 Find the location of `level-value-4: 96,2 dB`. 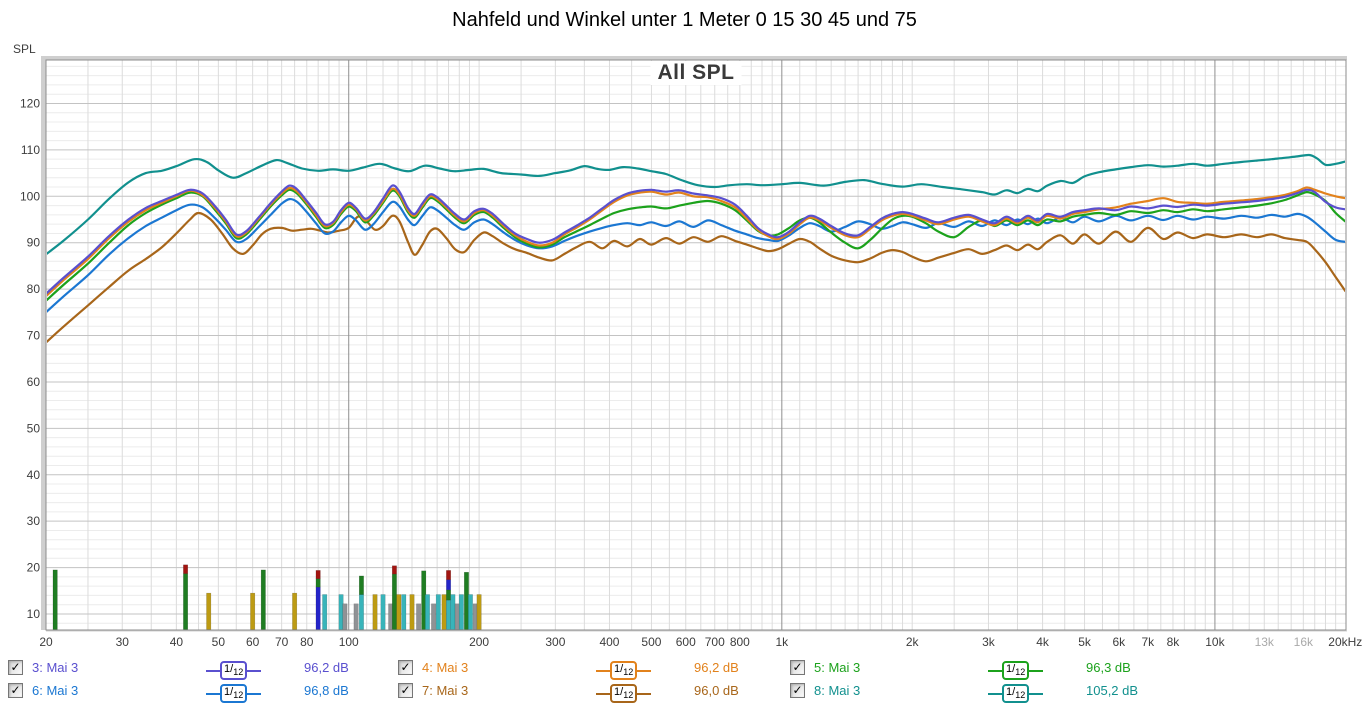

level-value-4: 96,2 dB is located at coordinates (716, 667).